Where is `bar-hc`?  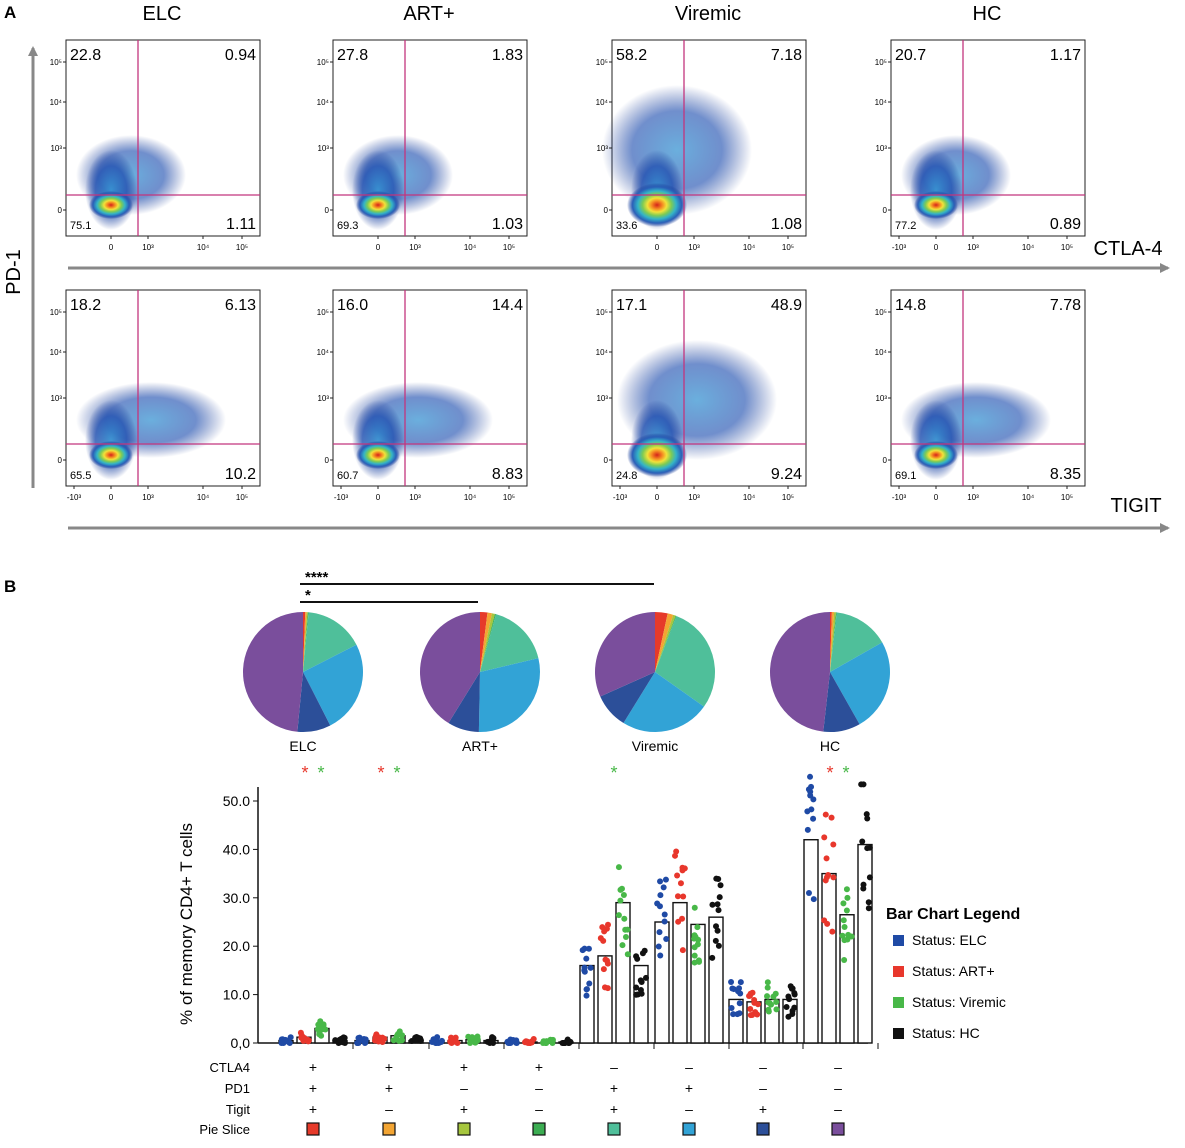
bar-hc is located at coordinates (716, 980).